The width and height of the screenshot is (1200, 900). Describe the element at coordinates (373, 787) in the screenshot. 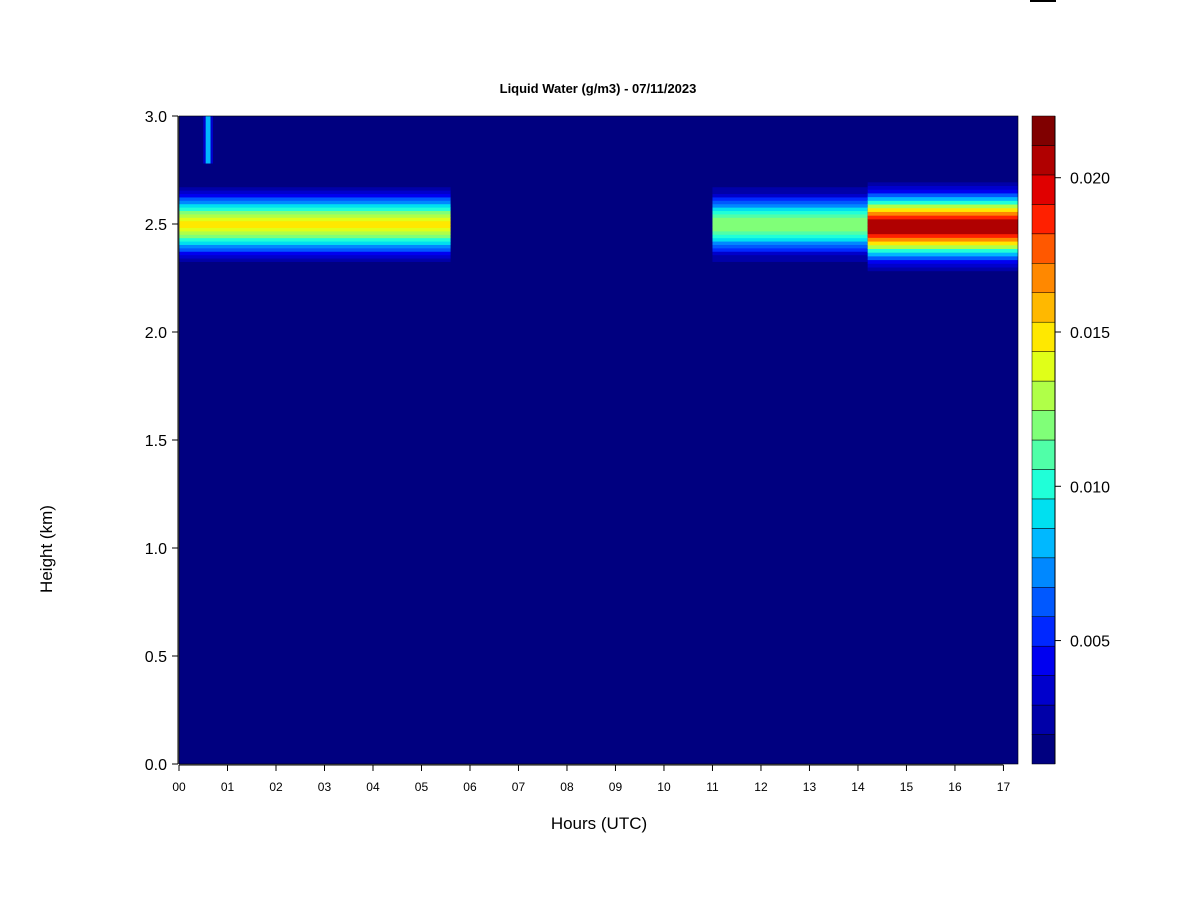

I see `x-tick-label: 04` at that location.